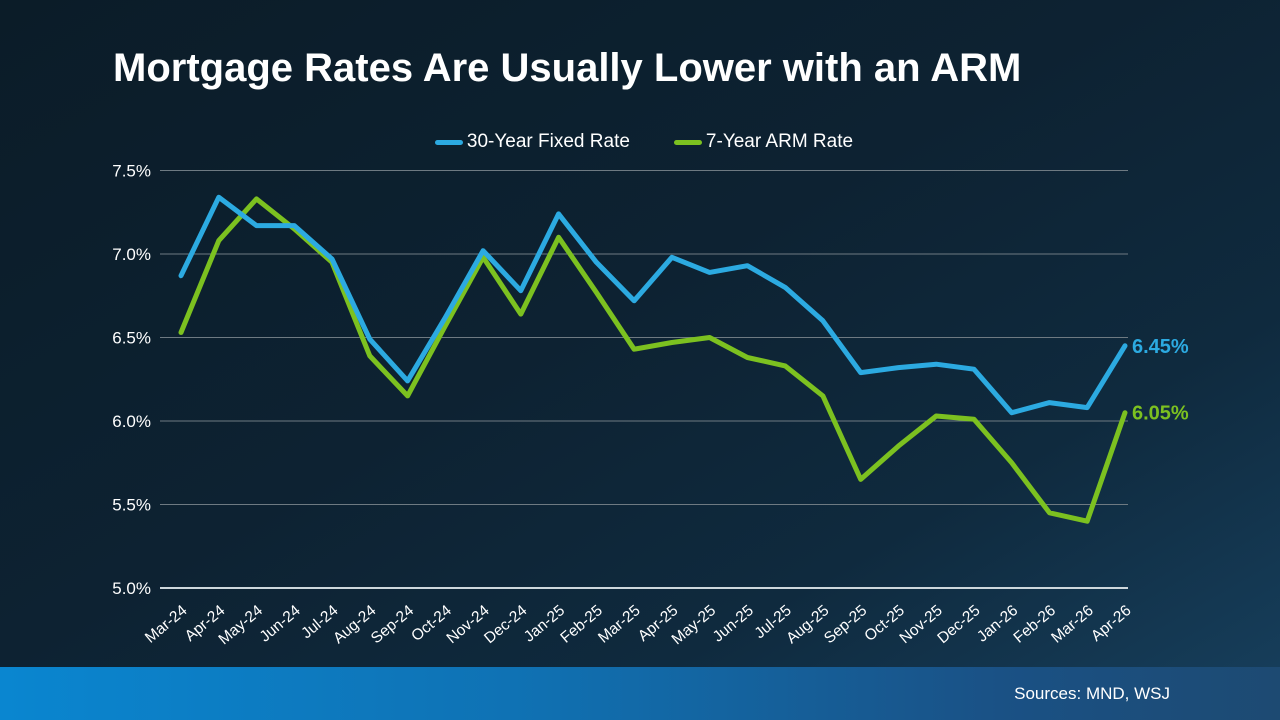  I want to click on y-axis-tick-label: 5.0%, so click(131, 588).